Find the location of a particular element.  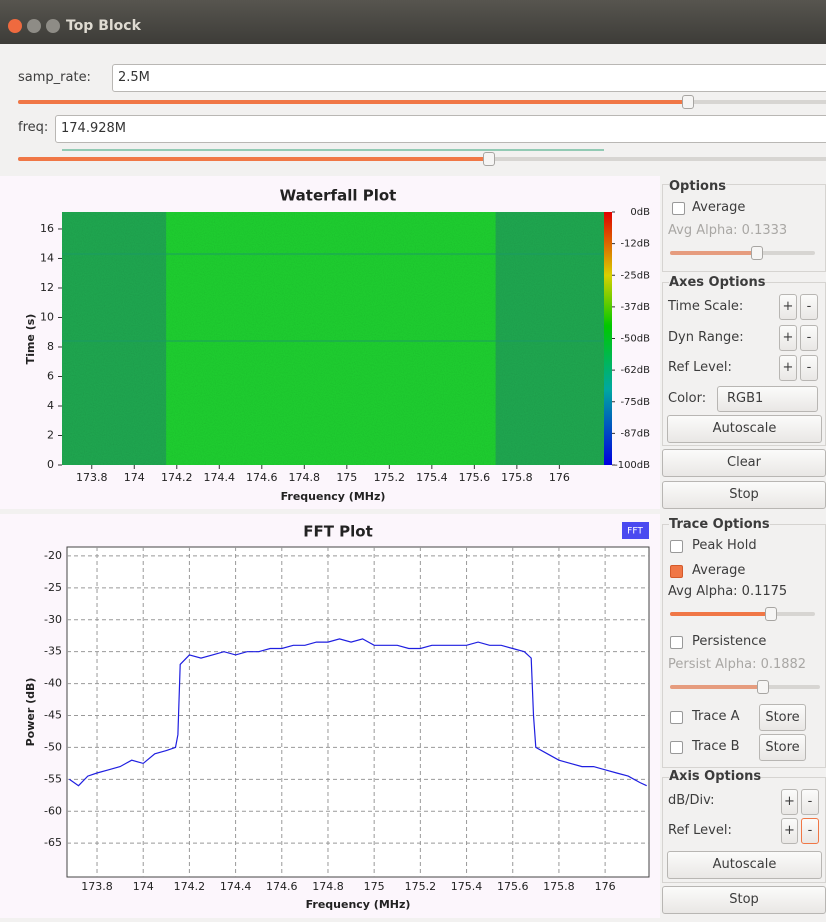

waterfall-xlabel: Frequency (MHz) is located at coordinates (333, 496).